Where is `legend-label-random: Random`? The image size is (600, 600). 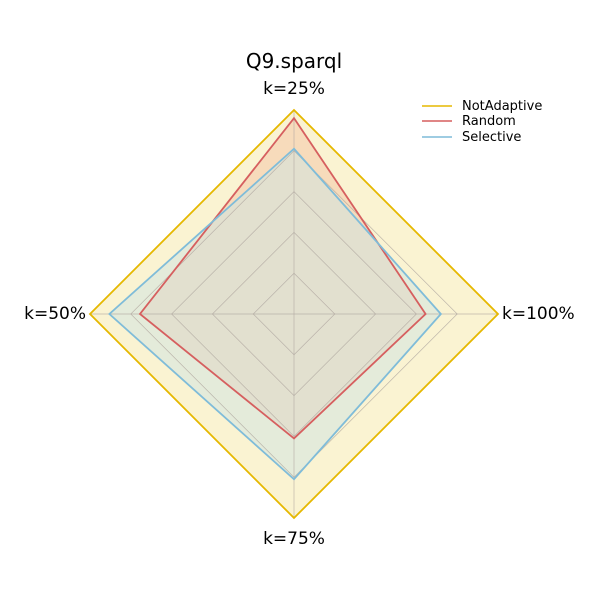 legend-label-random: Random is located at coordinates (489, 121).